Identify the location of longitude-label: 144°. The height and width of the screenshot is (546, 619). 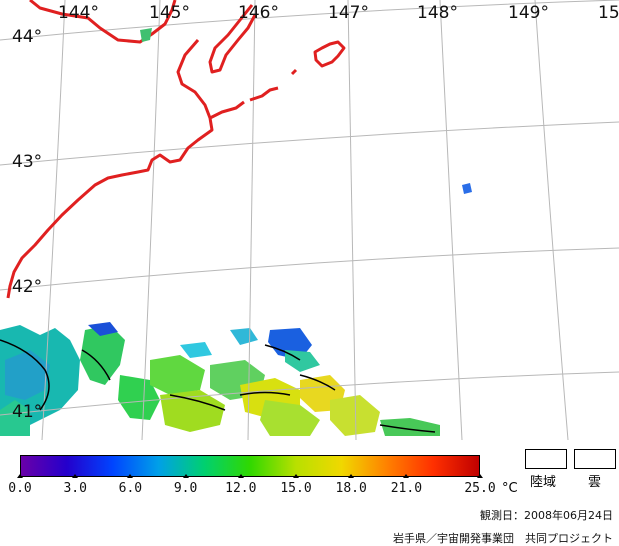
(78, 13).